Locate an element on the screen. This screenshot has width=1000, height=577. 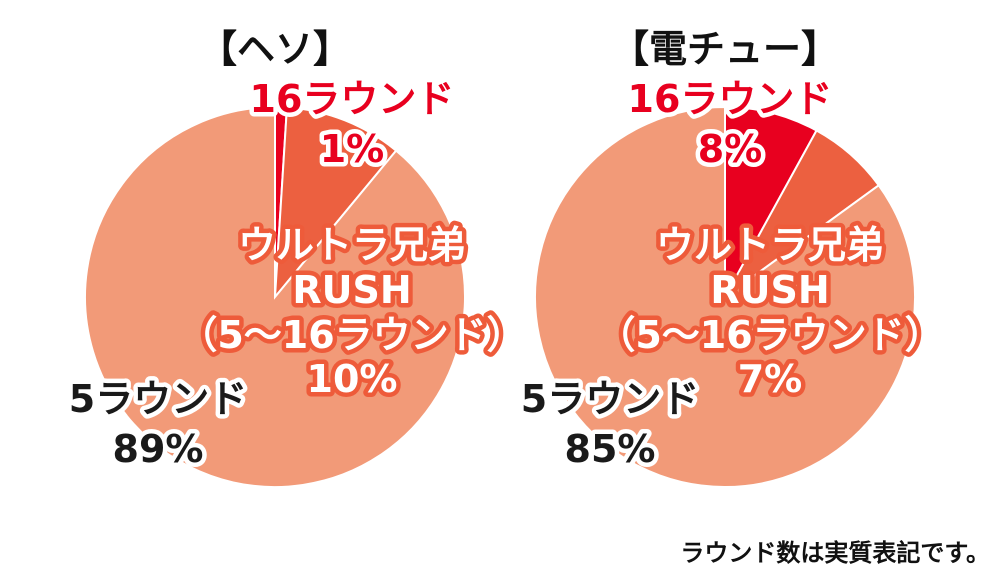
slice-value-label-1-1: 7% is located at coordinates (770, 379).